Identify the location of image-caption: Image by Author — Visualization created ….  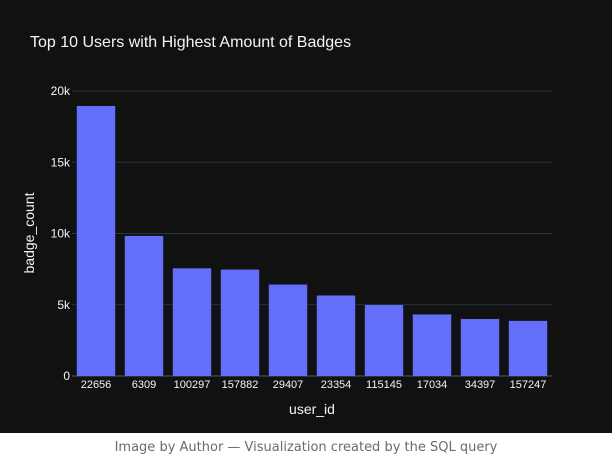
(306, 447).